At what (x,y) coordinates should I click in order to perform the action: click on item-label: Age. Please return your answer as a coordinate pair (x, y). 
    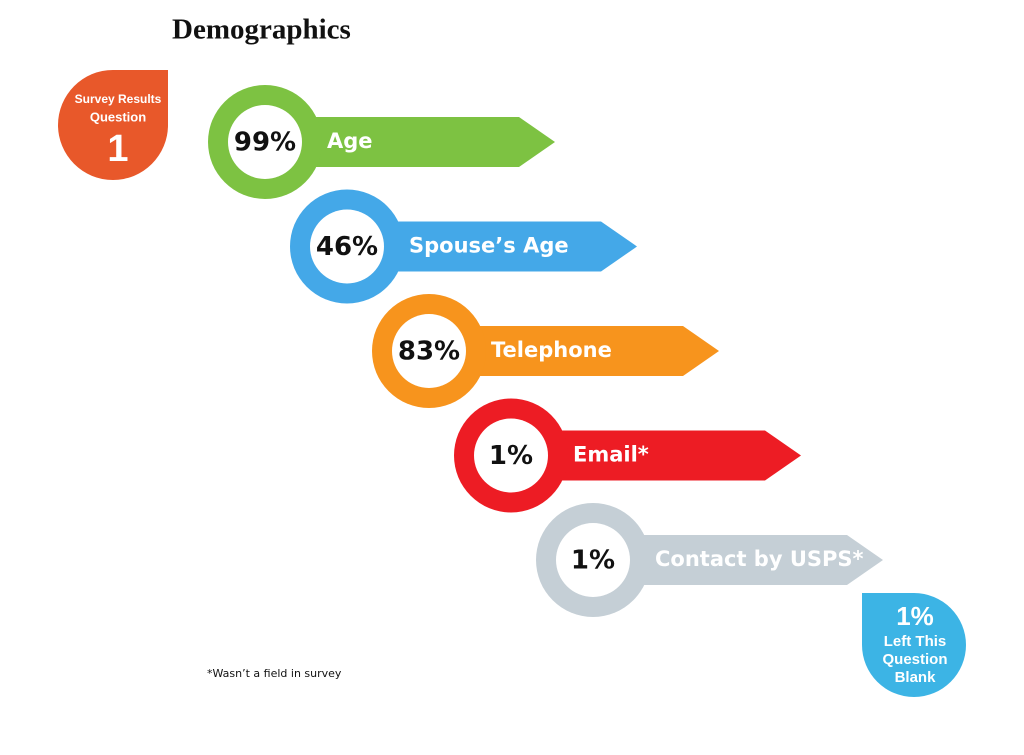
    Looking at the image, I should click on (350, 141).